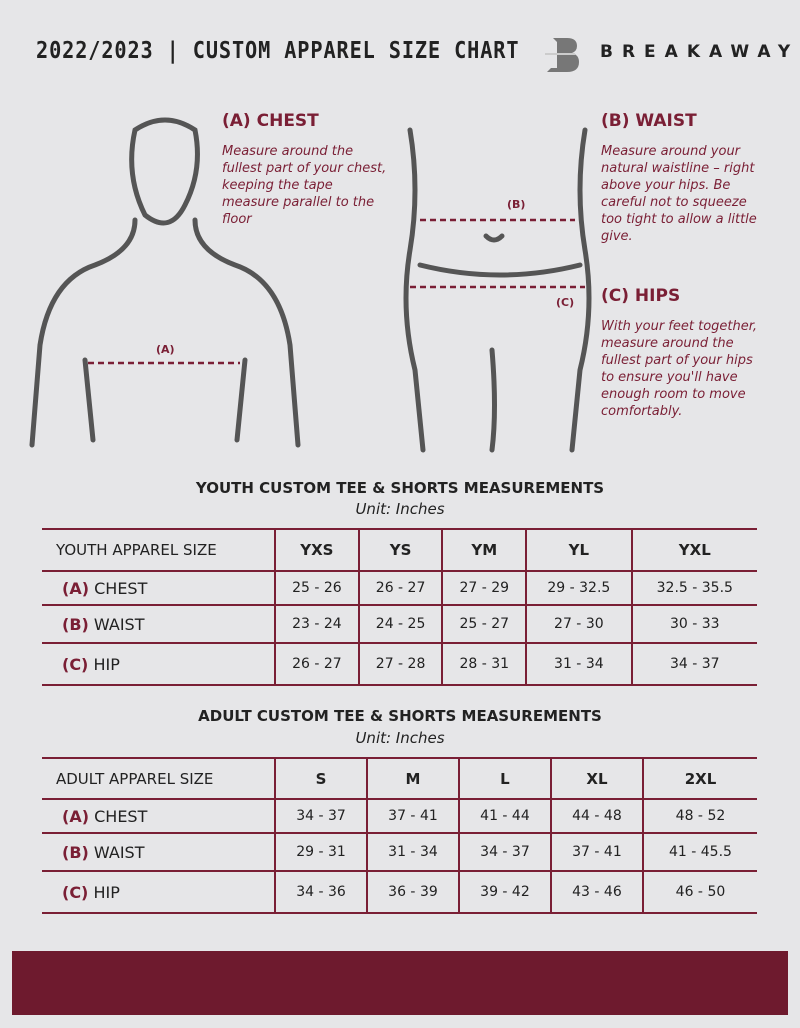 This screenshot has width=800, height=1028. Describe the element at coordinates (699, 892) in the screenshot. I see `cell: 46 - 50` at that location.